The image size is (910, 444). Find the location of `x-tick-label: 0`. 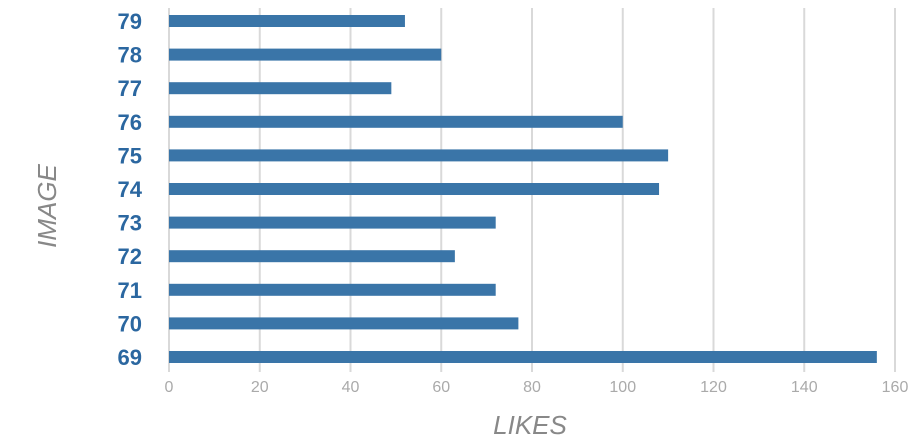

x-tick-label: 0 is located at coordinates (169, 387).